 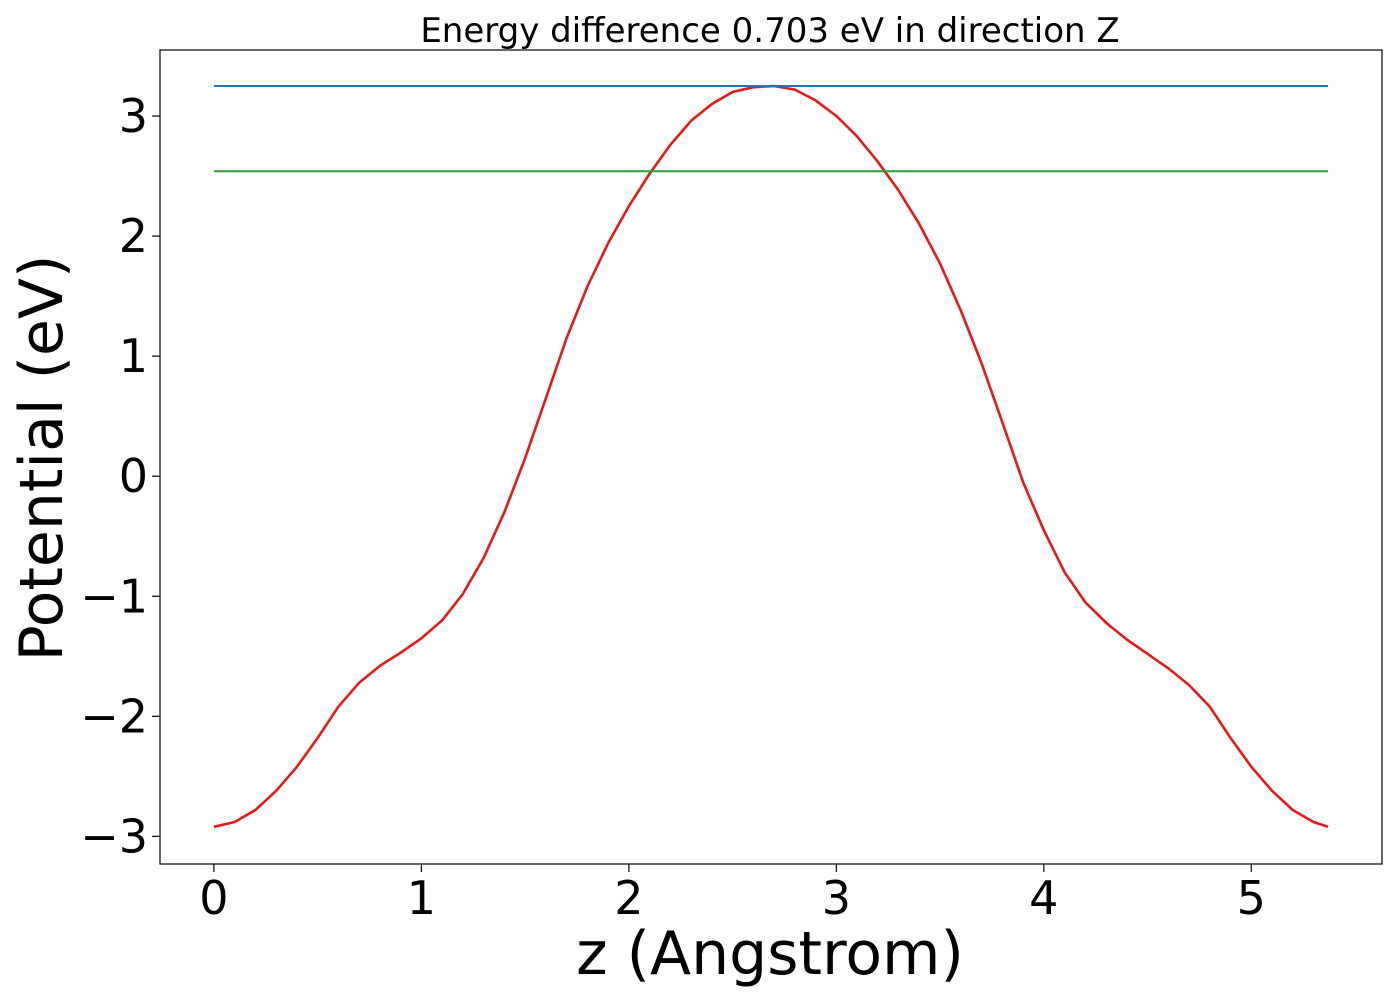 What do you see at coordinates (114, 836) in the screenshot?
I see `y-tick-label: −3` at bounding box center [114, 836].